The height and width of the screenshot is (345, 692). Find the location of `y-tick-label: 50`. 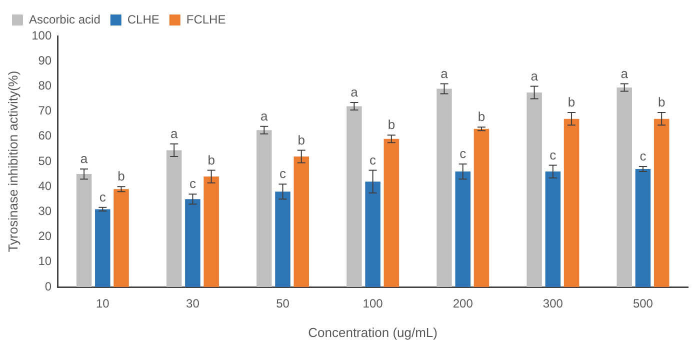

y-tick-label: 50 is located at coordinates (45, 161).